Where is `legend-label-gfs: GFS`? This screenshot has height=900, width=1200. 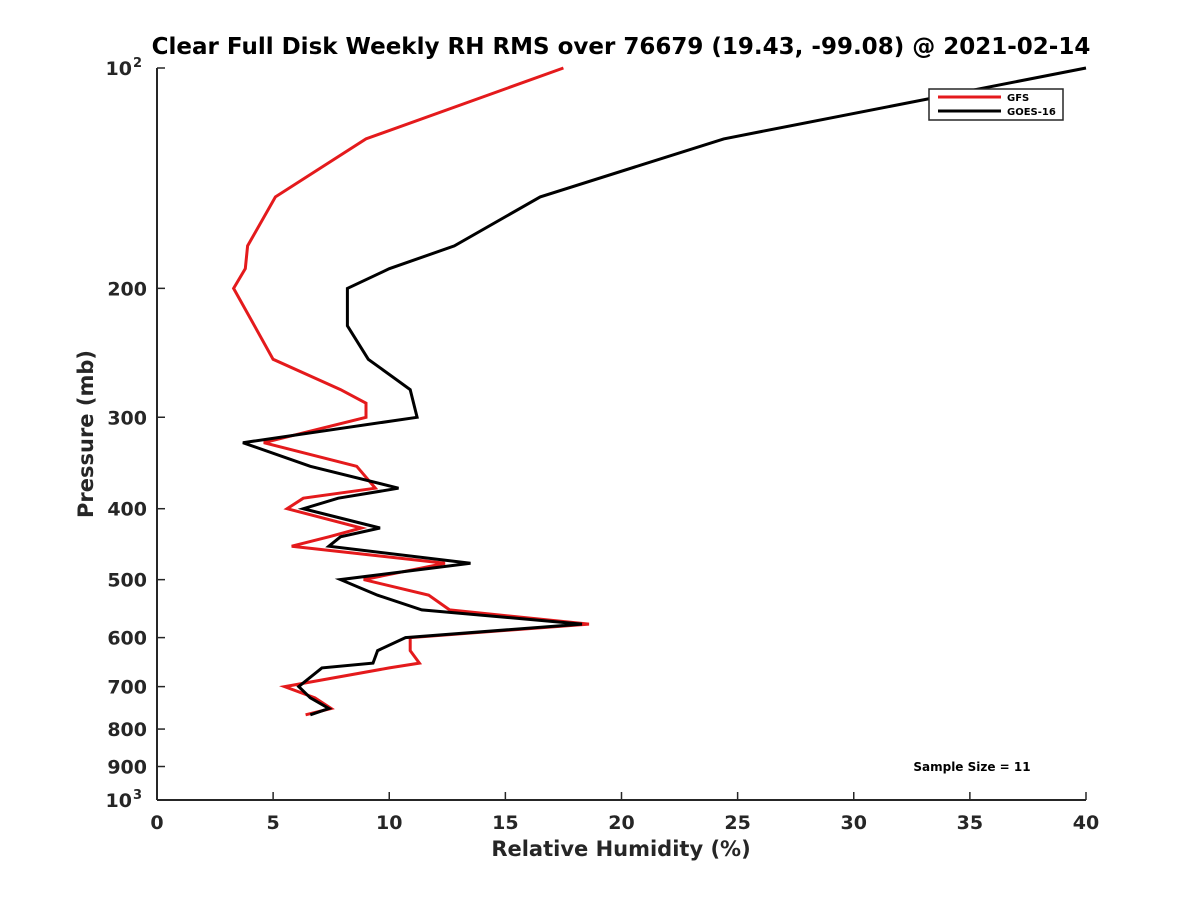 legend-label-gfs: GFS is located at coordinates (1018, 98).